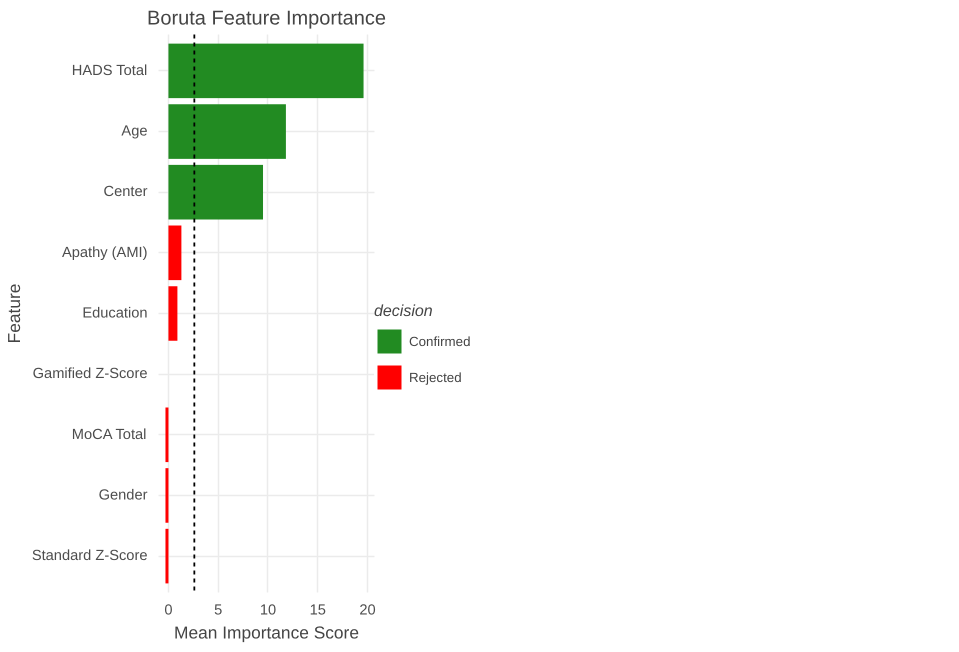  Describe the element at coordinates (439, 341) in the screenshot. I see `legend-label: Confirmed` at that location.